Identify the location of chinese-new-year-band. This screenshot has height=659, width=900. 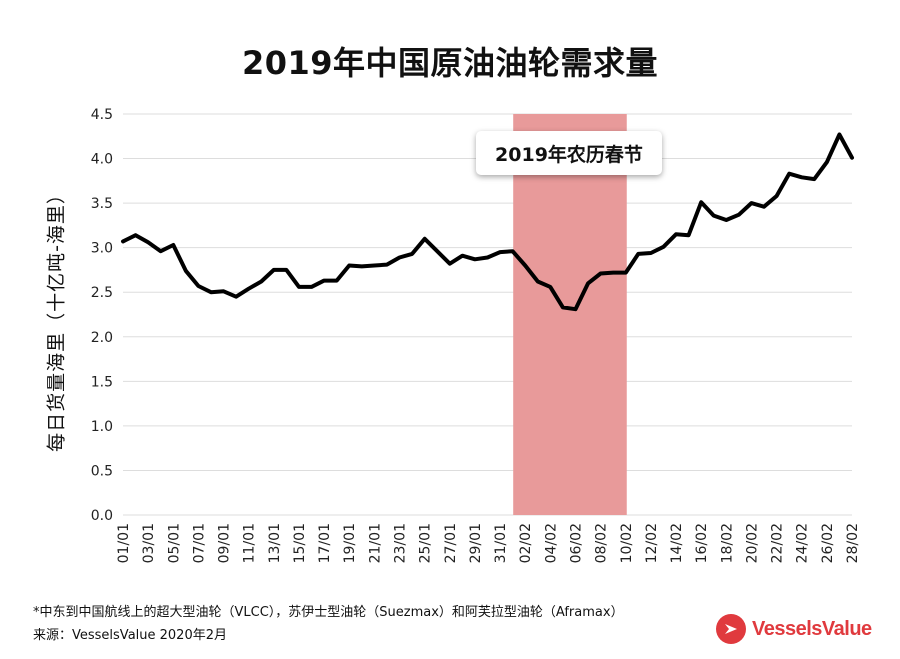
(570, 314).